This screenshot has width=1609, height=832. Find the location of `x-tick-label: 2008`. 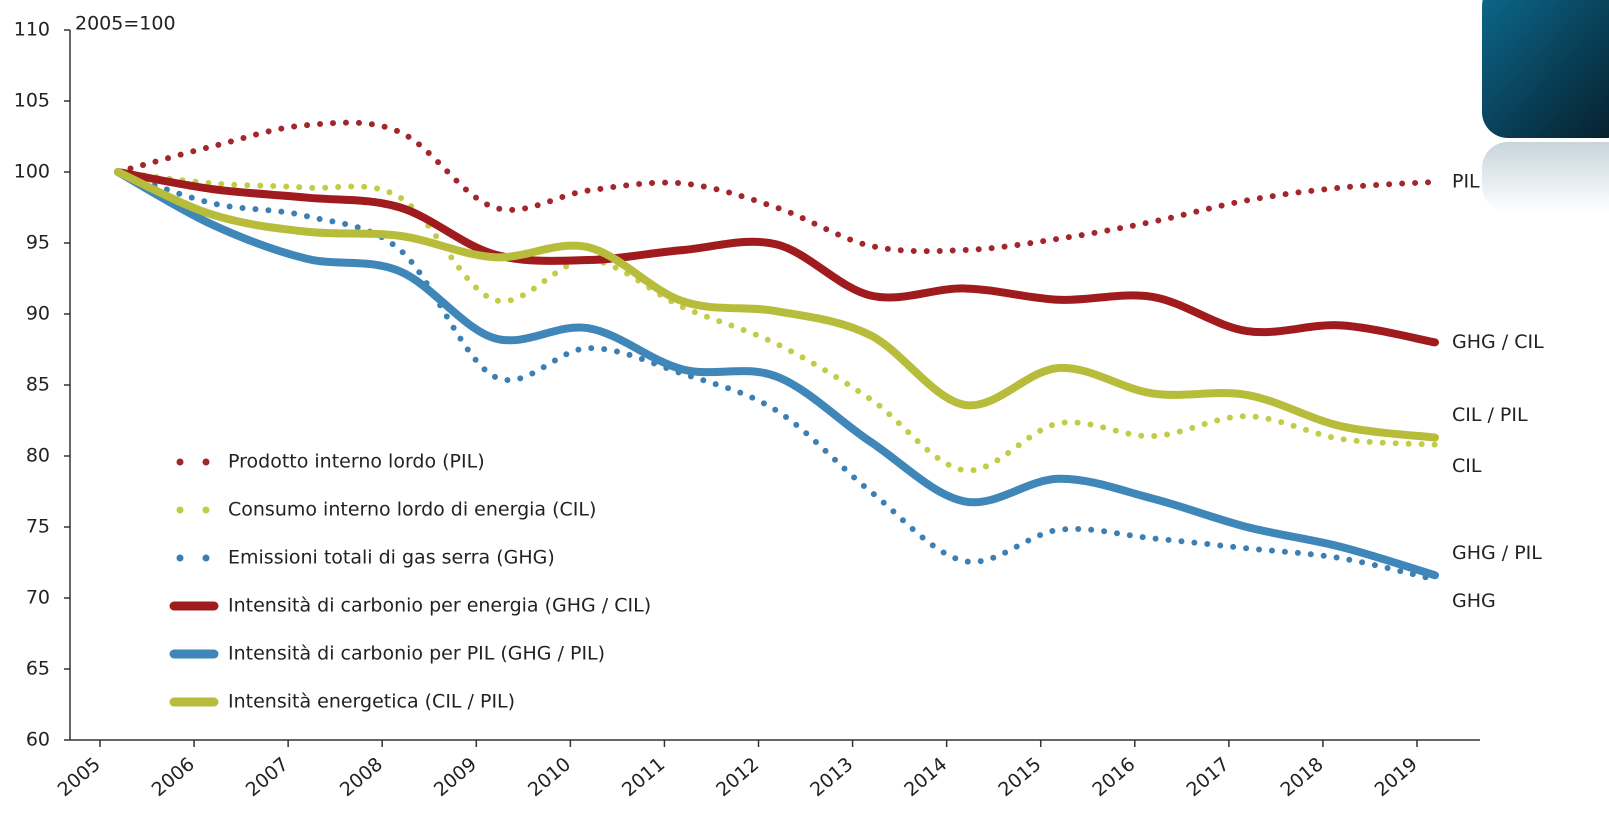

x-tick-label: 2008 is located at coordinates (361, 777).